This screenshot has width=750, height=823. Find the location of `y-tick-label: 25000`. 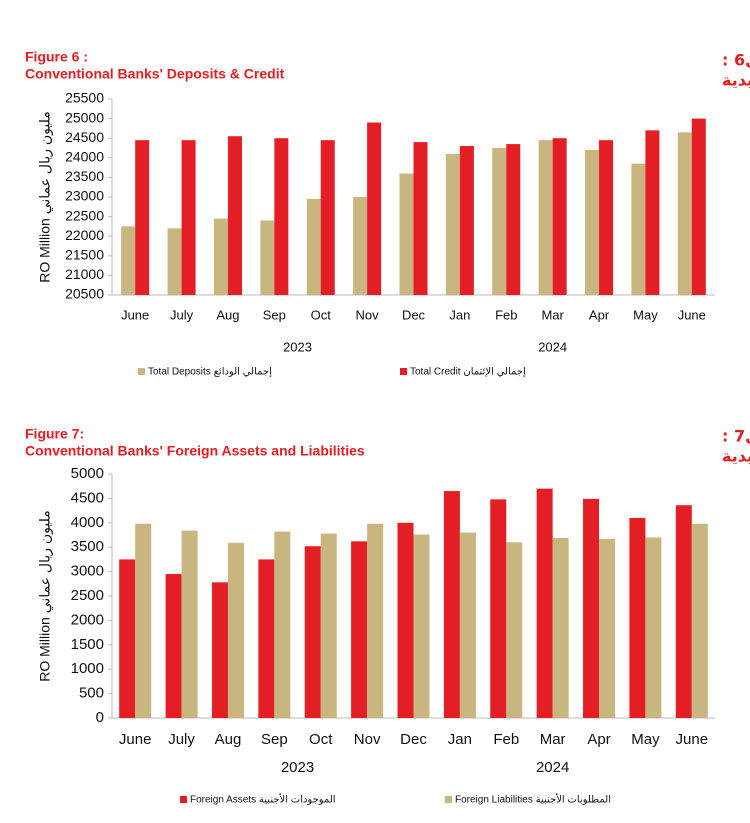

y-tick-label: 25000 is located at coordinates (84, 117).